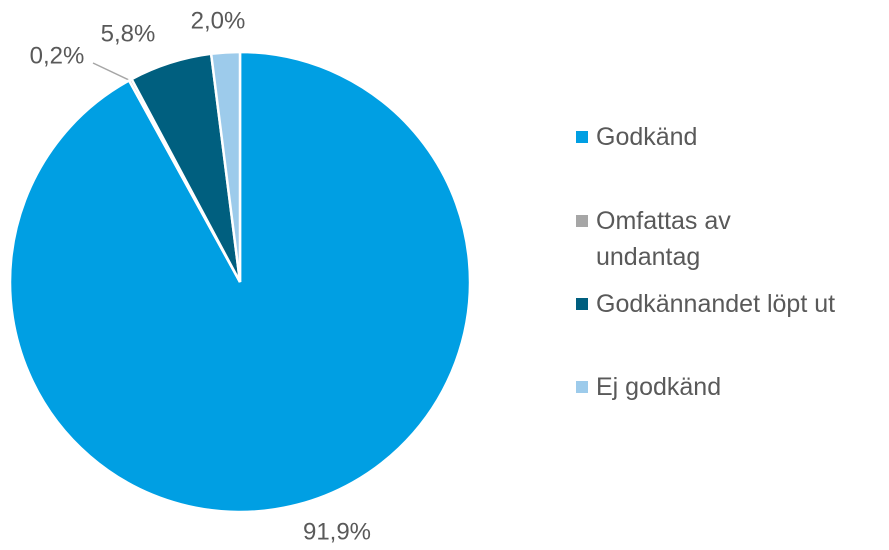 This screenshot has height=550, width=889. What do you see at coordinates (111, 71) in the screenshot?
I see `leader-line` at bounding box center [111, 71].